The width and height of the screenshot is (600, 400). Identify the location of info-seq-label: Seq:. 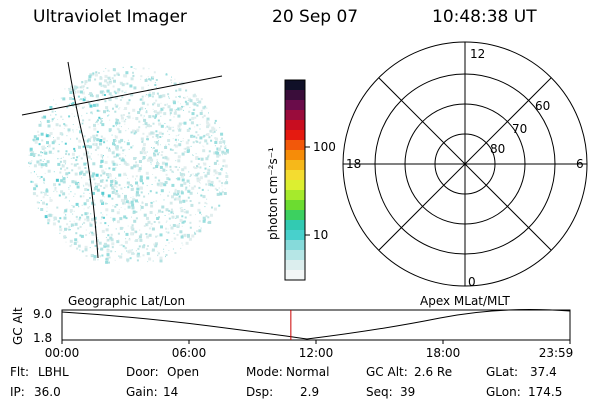
(379, 392).